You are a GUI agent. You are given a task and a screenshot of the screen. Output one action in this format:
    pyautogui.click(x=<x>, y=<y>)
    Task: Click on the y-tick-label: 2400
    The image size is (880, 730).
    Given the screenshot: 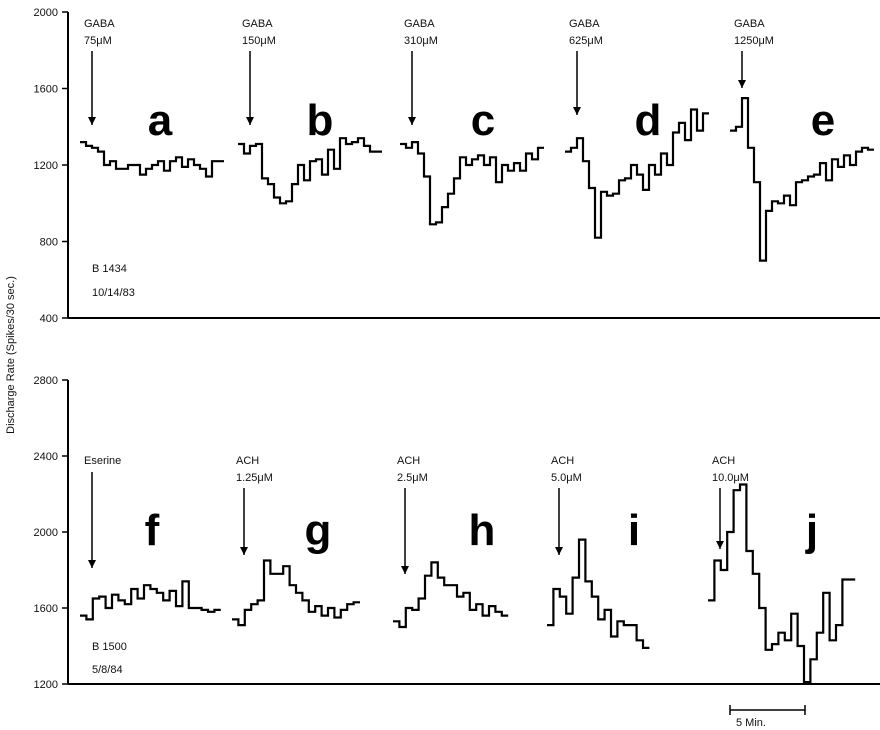 What is the action you would take?
    pyautogui.click(x=46, y=457)
    